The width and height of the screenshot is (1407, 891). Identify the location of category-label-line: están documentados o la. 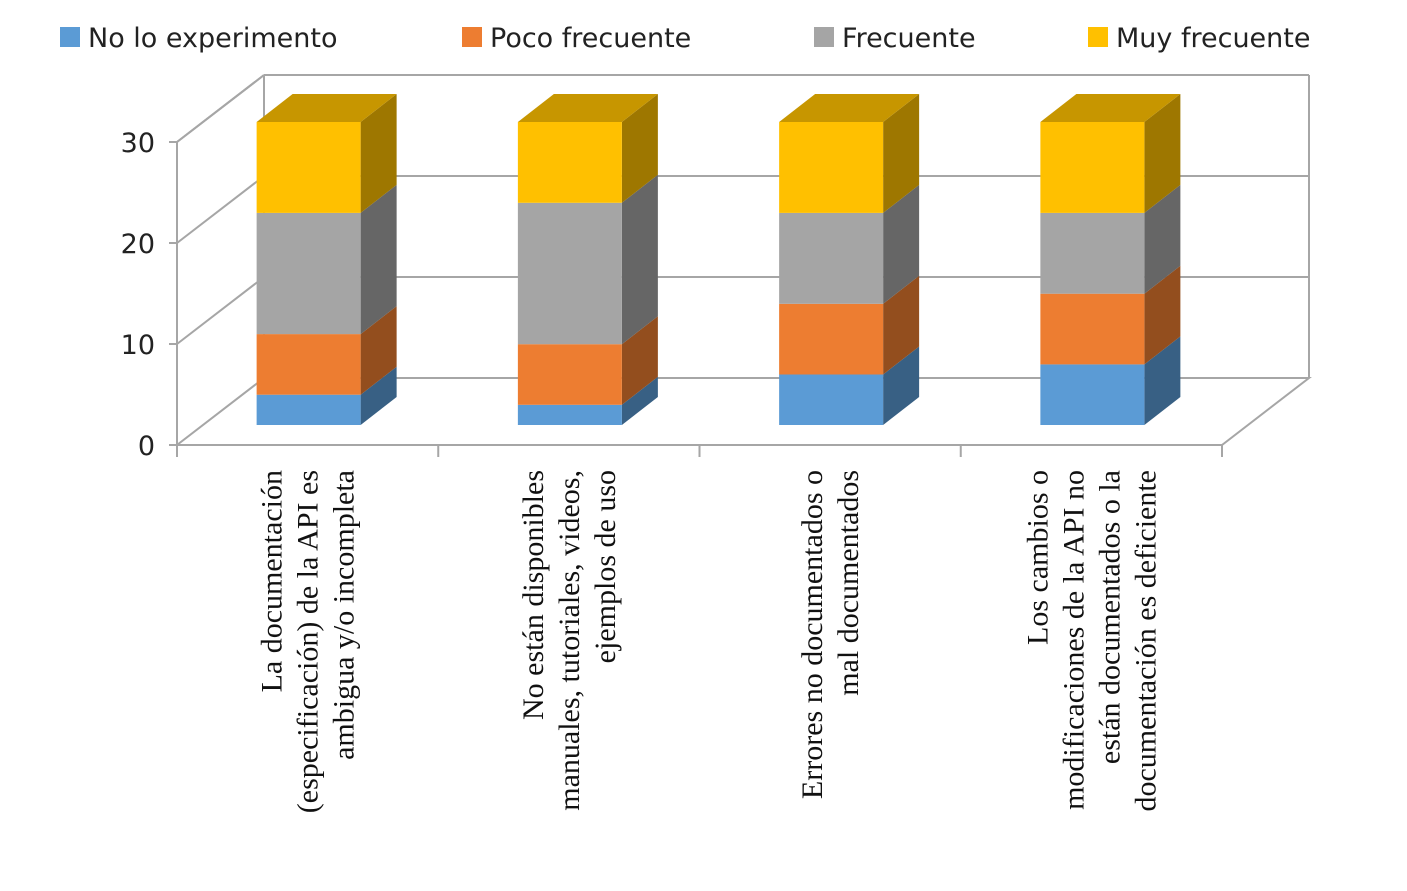
(1109, 617).